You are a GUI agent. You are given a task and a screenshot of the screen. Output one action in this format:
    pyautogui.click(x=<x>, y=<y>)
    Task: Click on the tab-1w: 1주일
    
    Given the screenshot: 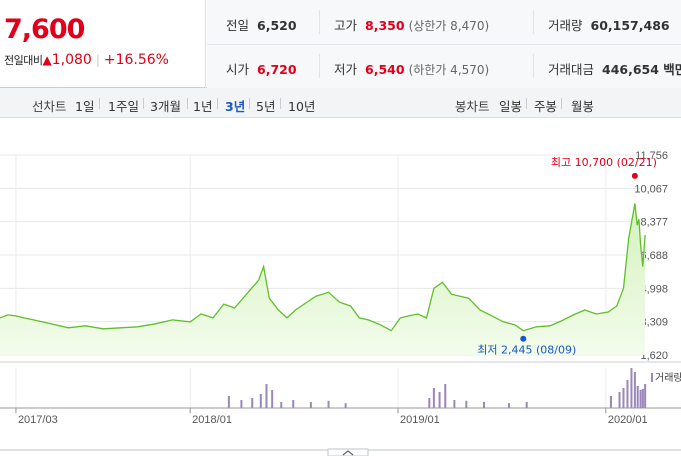 What is the action you would take?
    pyautogui.click(x=123, y=106)
    